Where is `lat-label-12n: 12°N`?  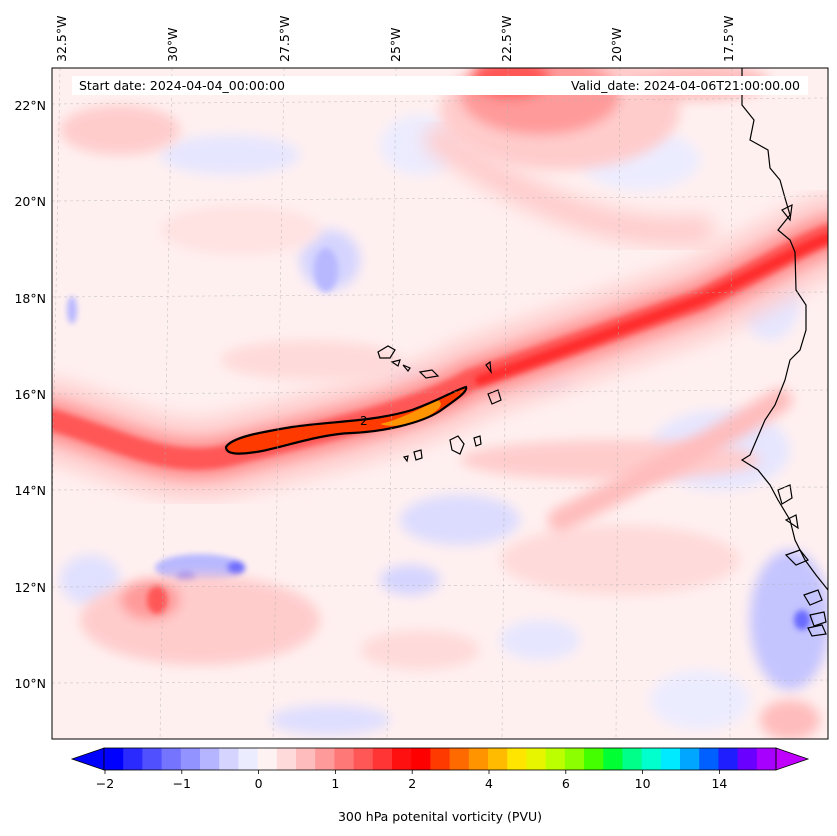 lat-label-12n: 12°N is located at coordinates (30, 587).